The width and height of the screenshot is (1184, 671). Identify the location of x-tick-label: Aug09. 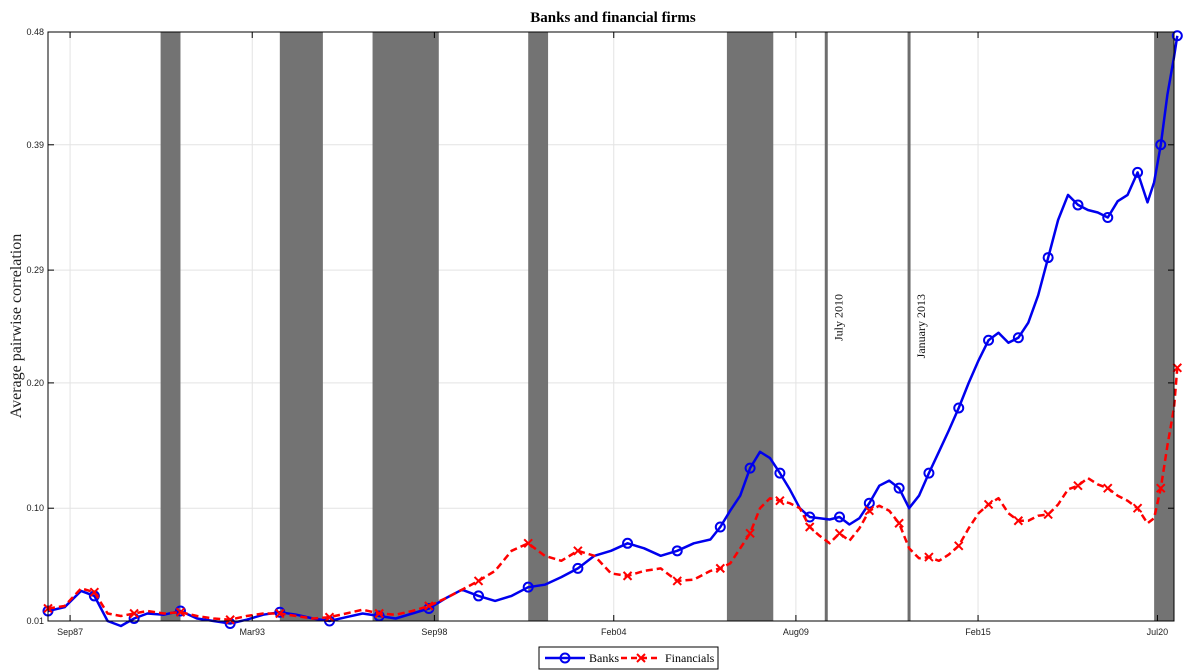
(796, 632).